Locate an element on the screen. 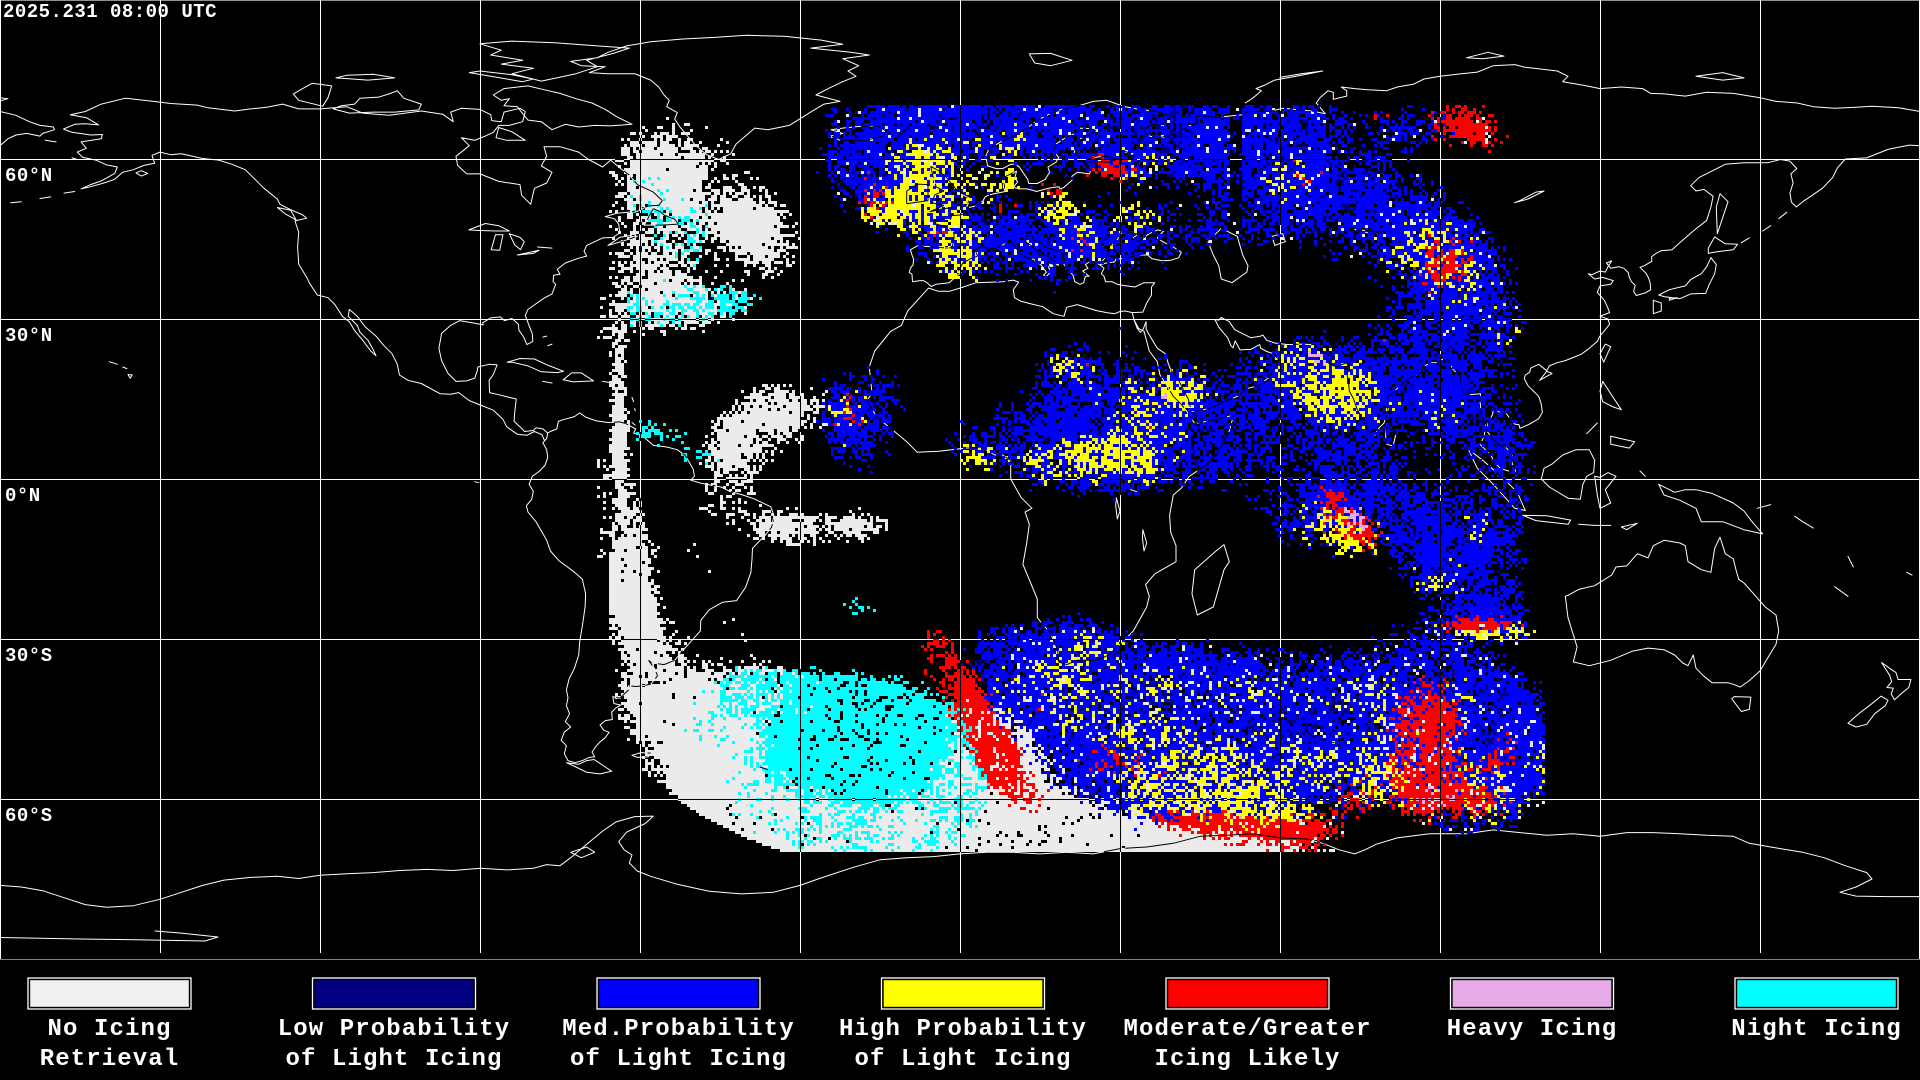  svg-text: Icing Likely is located at coordinates (1247, 1059).